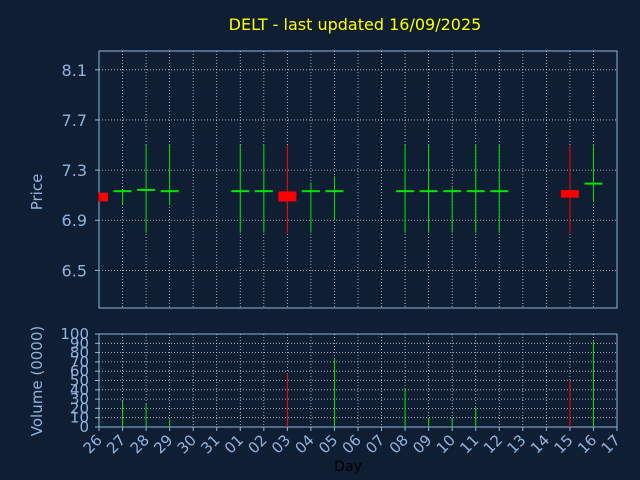  Describe the element at coordinates (163, 444) in the screenshot. I see `x-axis-tick-label: 29` at that location.